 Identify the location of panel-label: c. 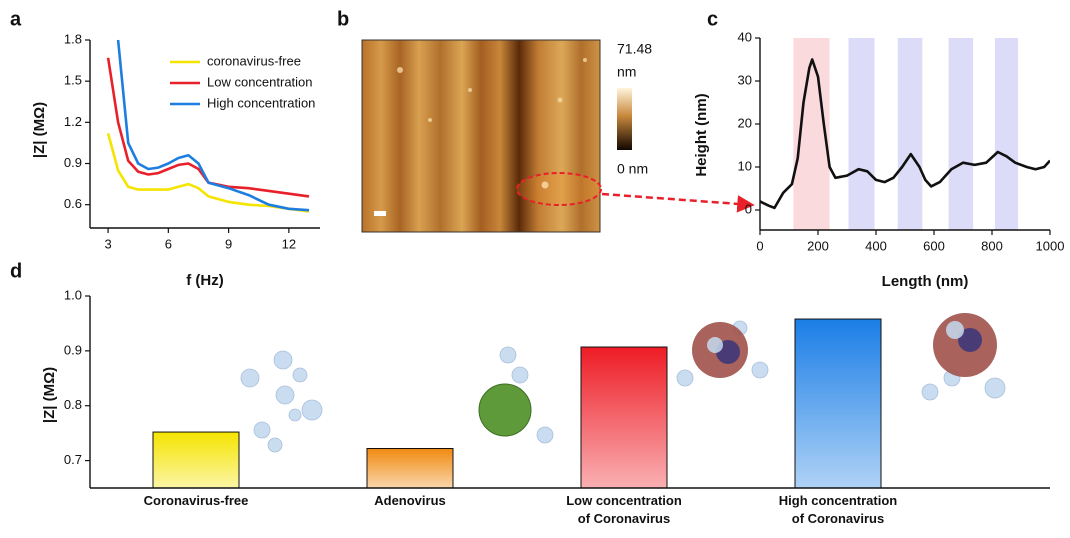
(712, 19).